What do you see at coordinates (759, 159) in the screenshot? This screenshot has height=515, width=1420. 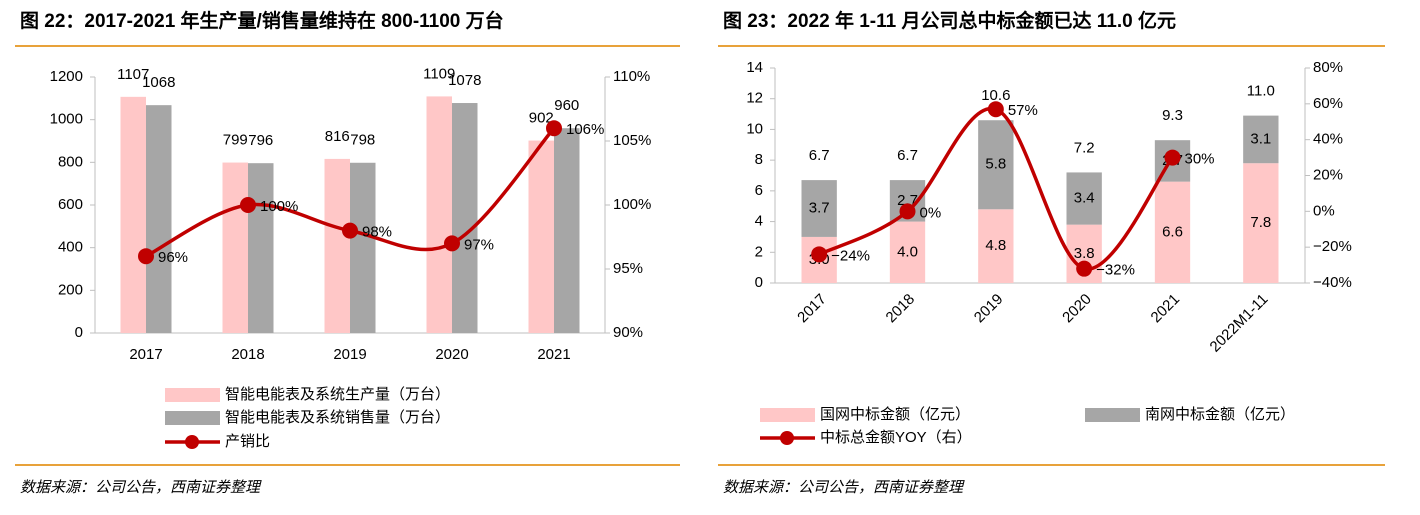 I see `y-tick-label: 8` at bounding box center [759, 159].